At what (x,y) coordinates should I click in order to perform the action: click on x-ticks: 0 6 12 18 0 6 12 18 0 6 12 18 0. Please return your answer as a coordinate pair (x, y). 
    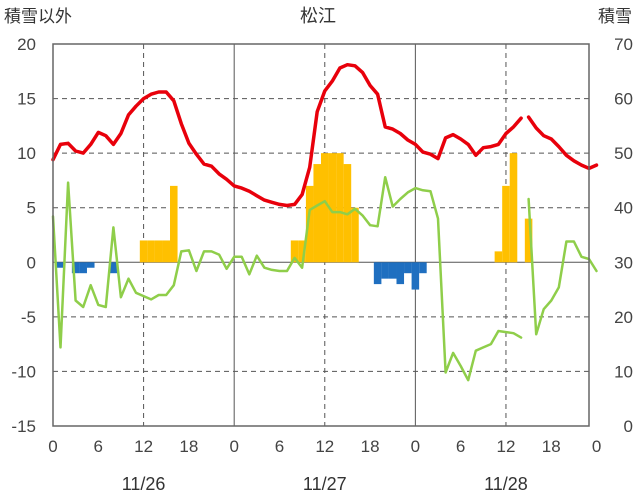
    Looking at the image, I should click on (324, 446).